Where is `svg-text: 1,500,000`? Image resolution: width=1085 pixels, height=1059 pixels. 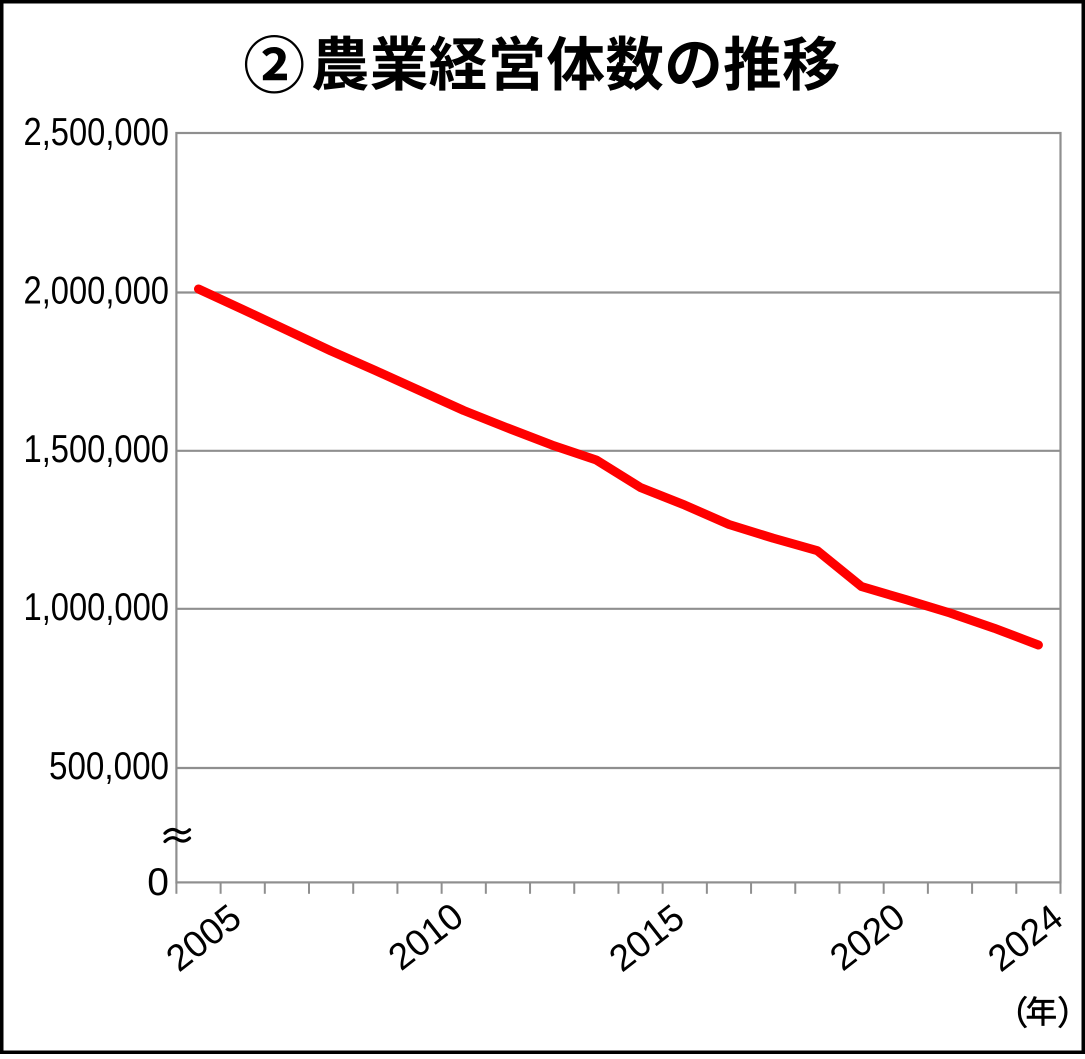 svg-text: 1,500,000 is located at coordinates (97, 449).